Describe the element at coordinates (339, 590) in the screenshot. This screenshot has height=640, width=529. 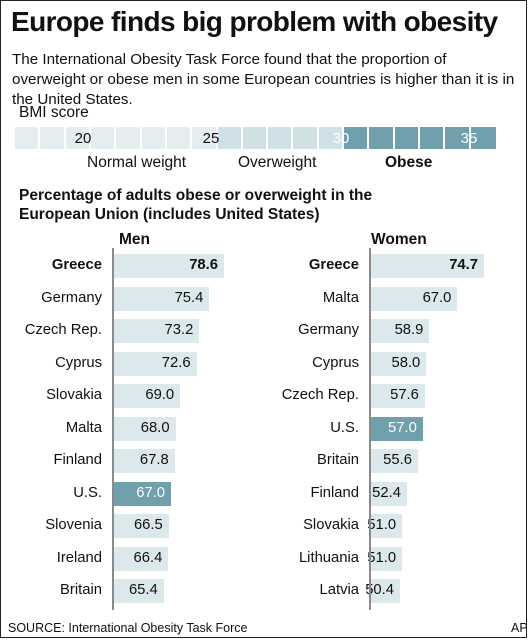
I see `category-label: Latvia` at that location.